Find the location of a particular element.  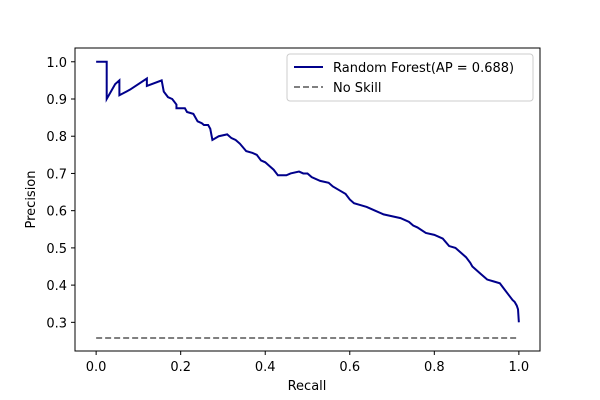

x-axis-label: Recall is located at coordinates (307, 386).